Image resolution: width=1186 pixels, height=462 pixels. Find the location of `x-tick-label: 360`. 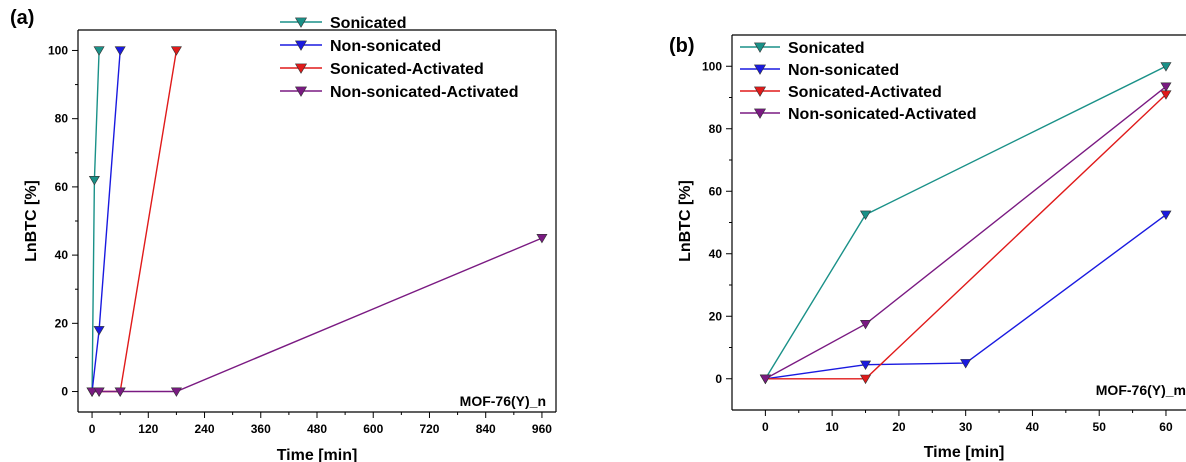

x-tick-label: 360 is located at coordinates (261, 429).